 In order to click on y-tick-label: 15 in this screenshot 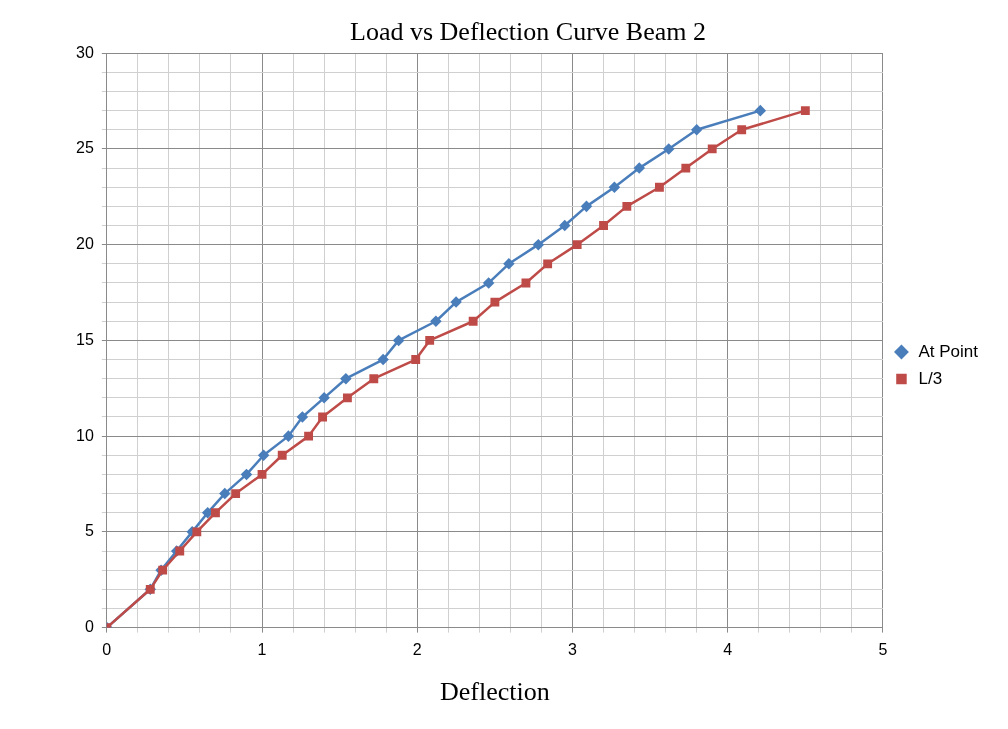, I will do `click(85, 339)`.